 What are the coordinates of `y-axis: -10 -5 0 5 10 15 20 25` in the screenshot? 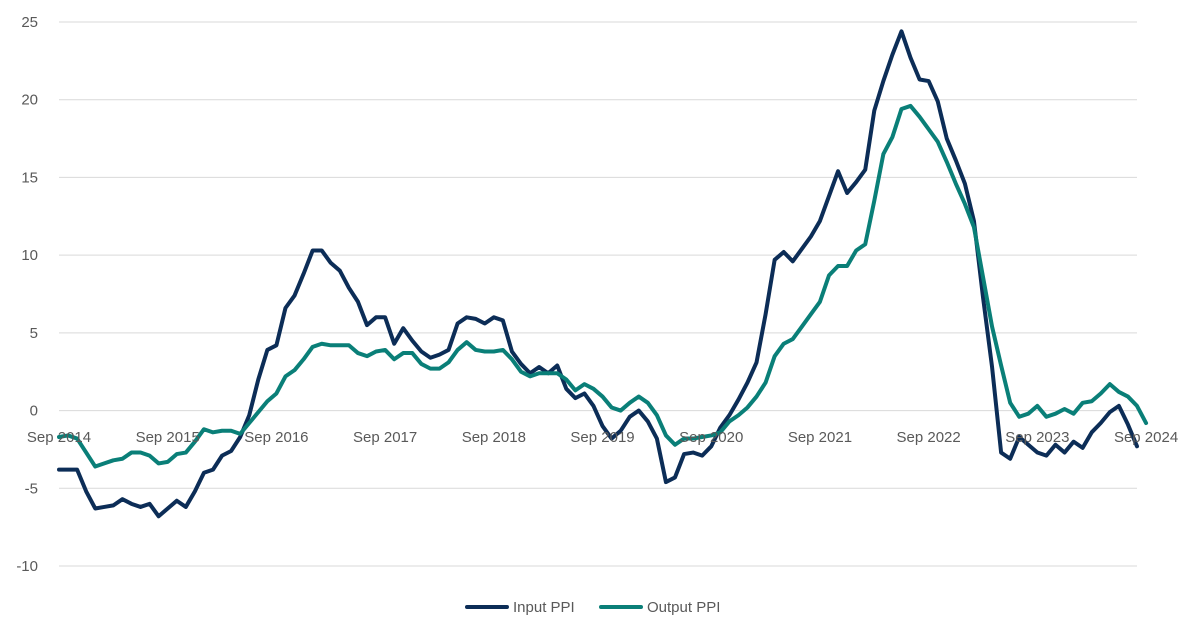 It's located at (27, 294).